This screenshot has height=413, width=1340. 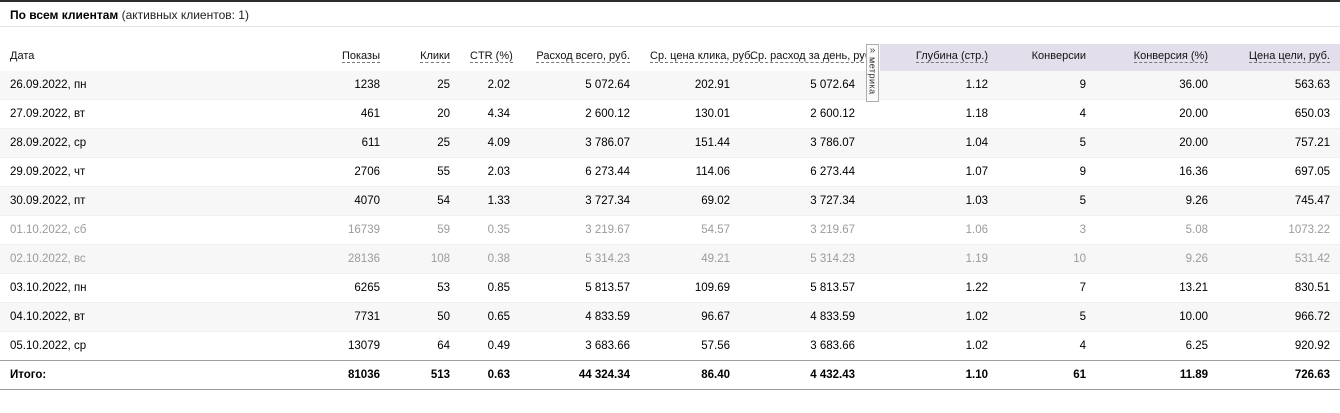 What do you see at coordinates (832, 143) in the screenshot?
I see `avg-daily-spend-cell: 3 786.07` at bounding box center [832, 143].